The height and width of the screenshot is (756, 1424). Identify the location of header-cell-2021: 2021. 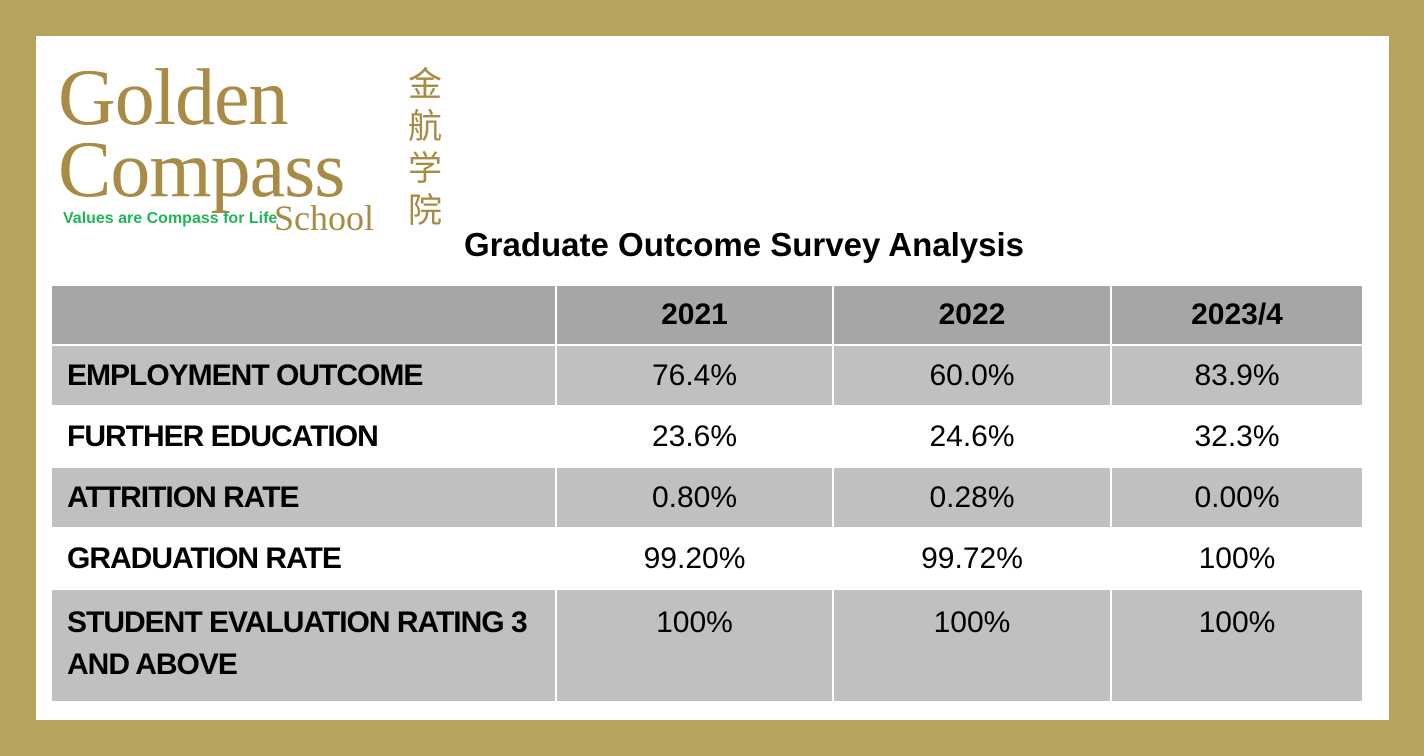
(694, 315).